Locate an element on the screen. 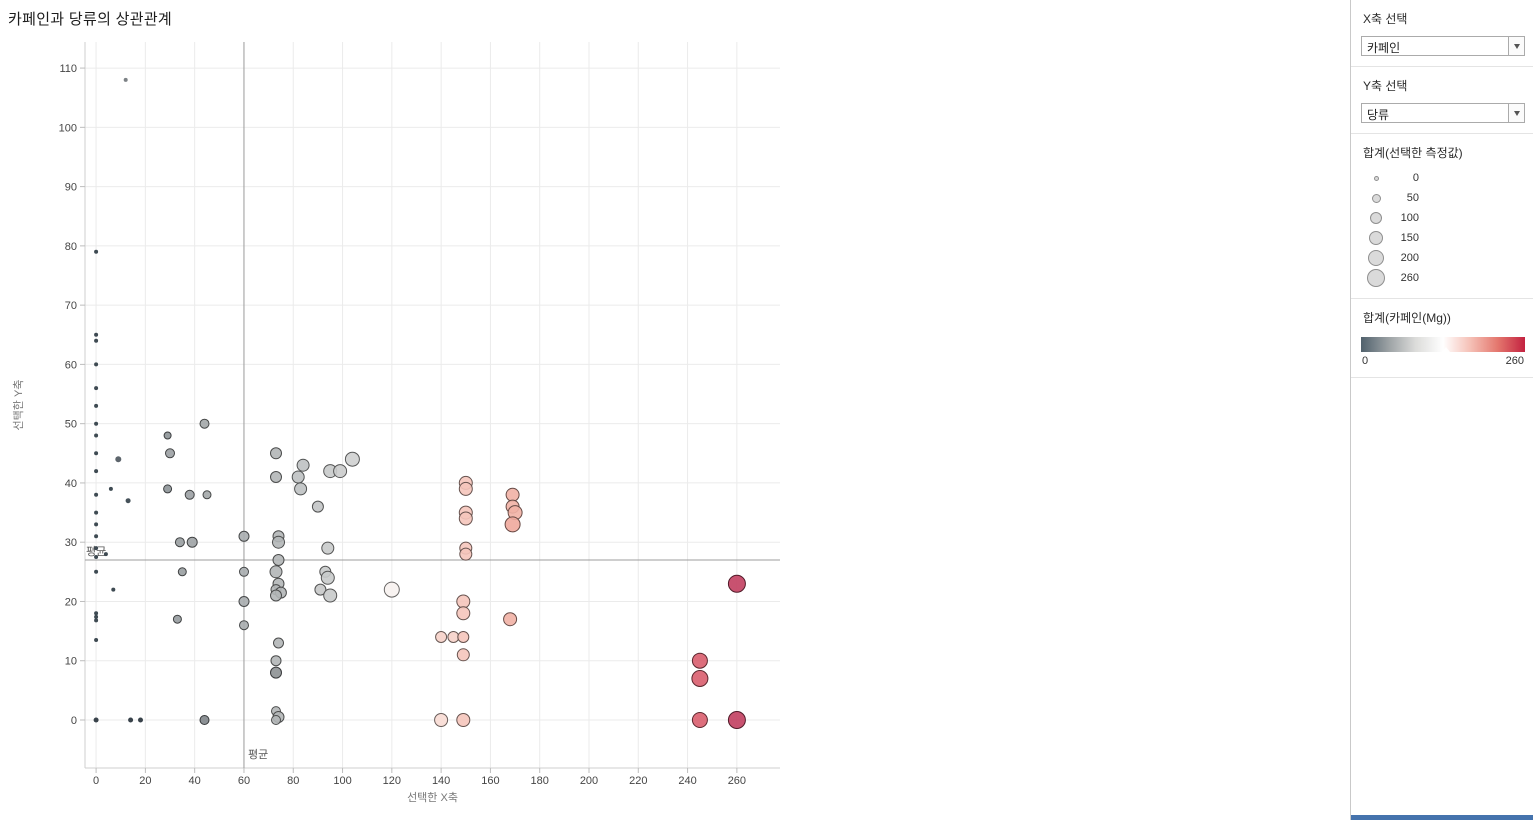  size-legend-item: 260 is located at coordinates (1443, 278).